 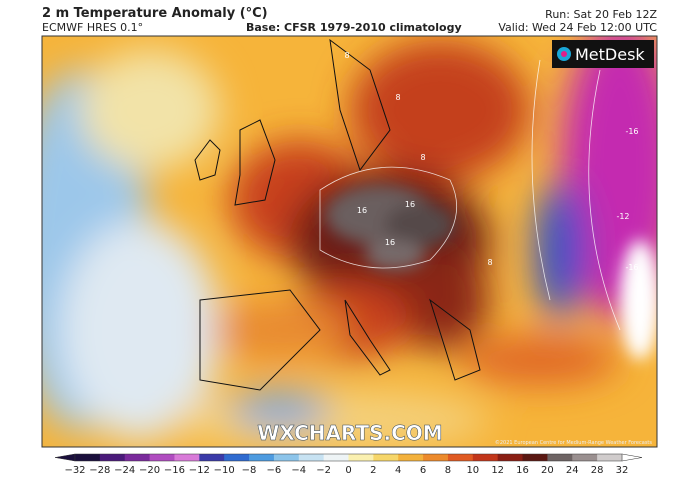 What do you see at coordinates (274, 470) in the screenshot?
I see `colorbar-label: −6` at bounding box center [274, 470].